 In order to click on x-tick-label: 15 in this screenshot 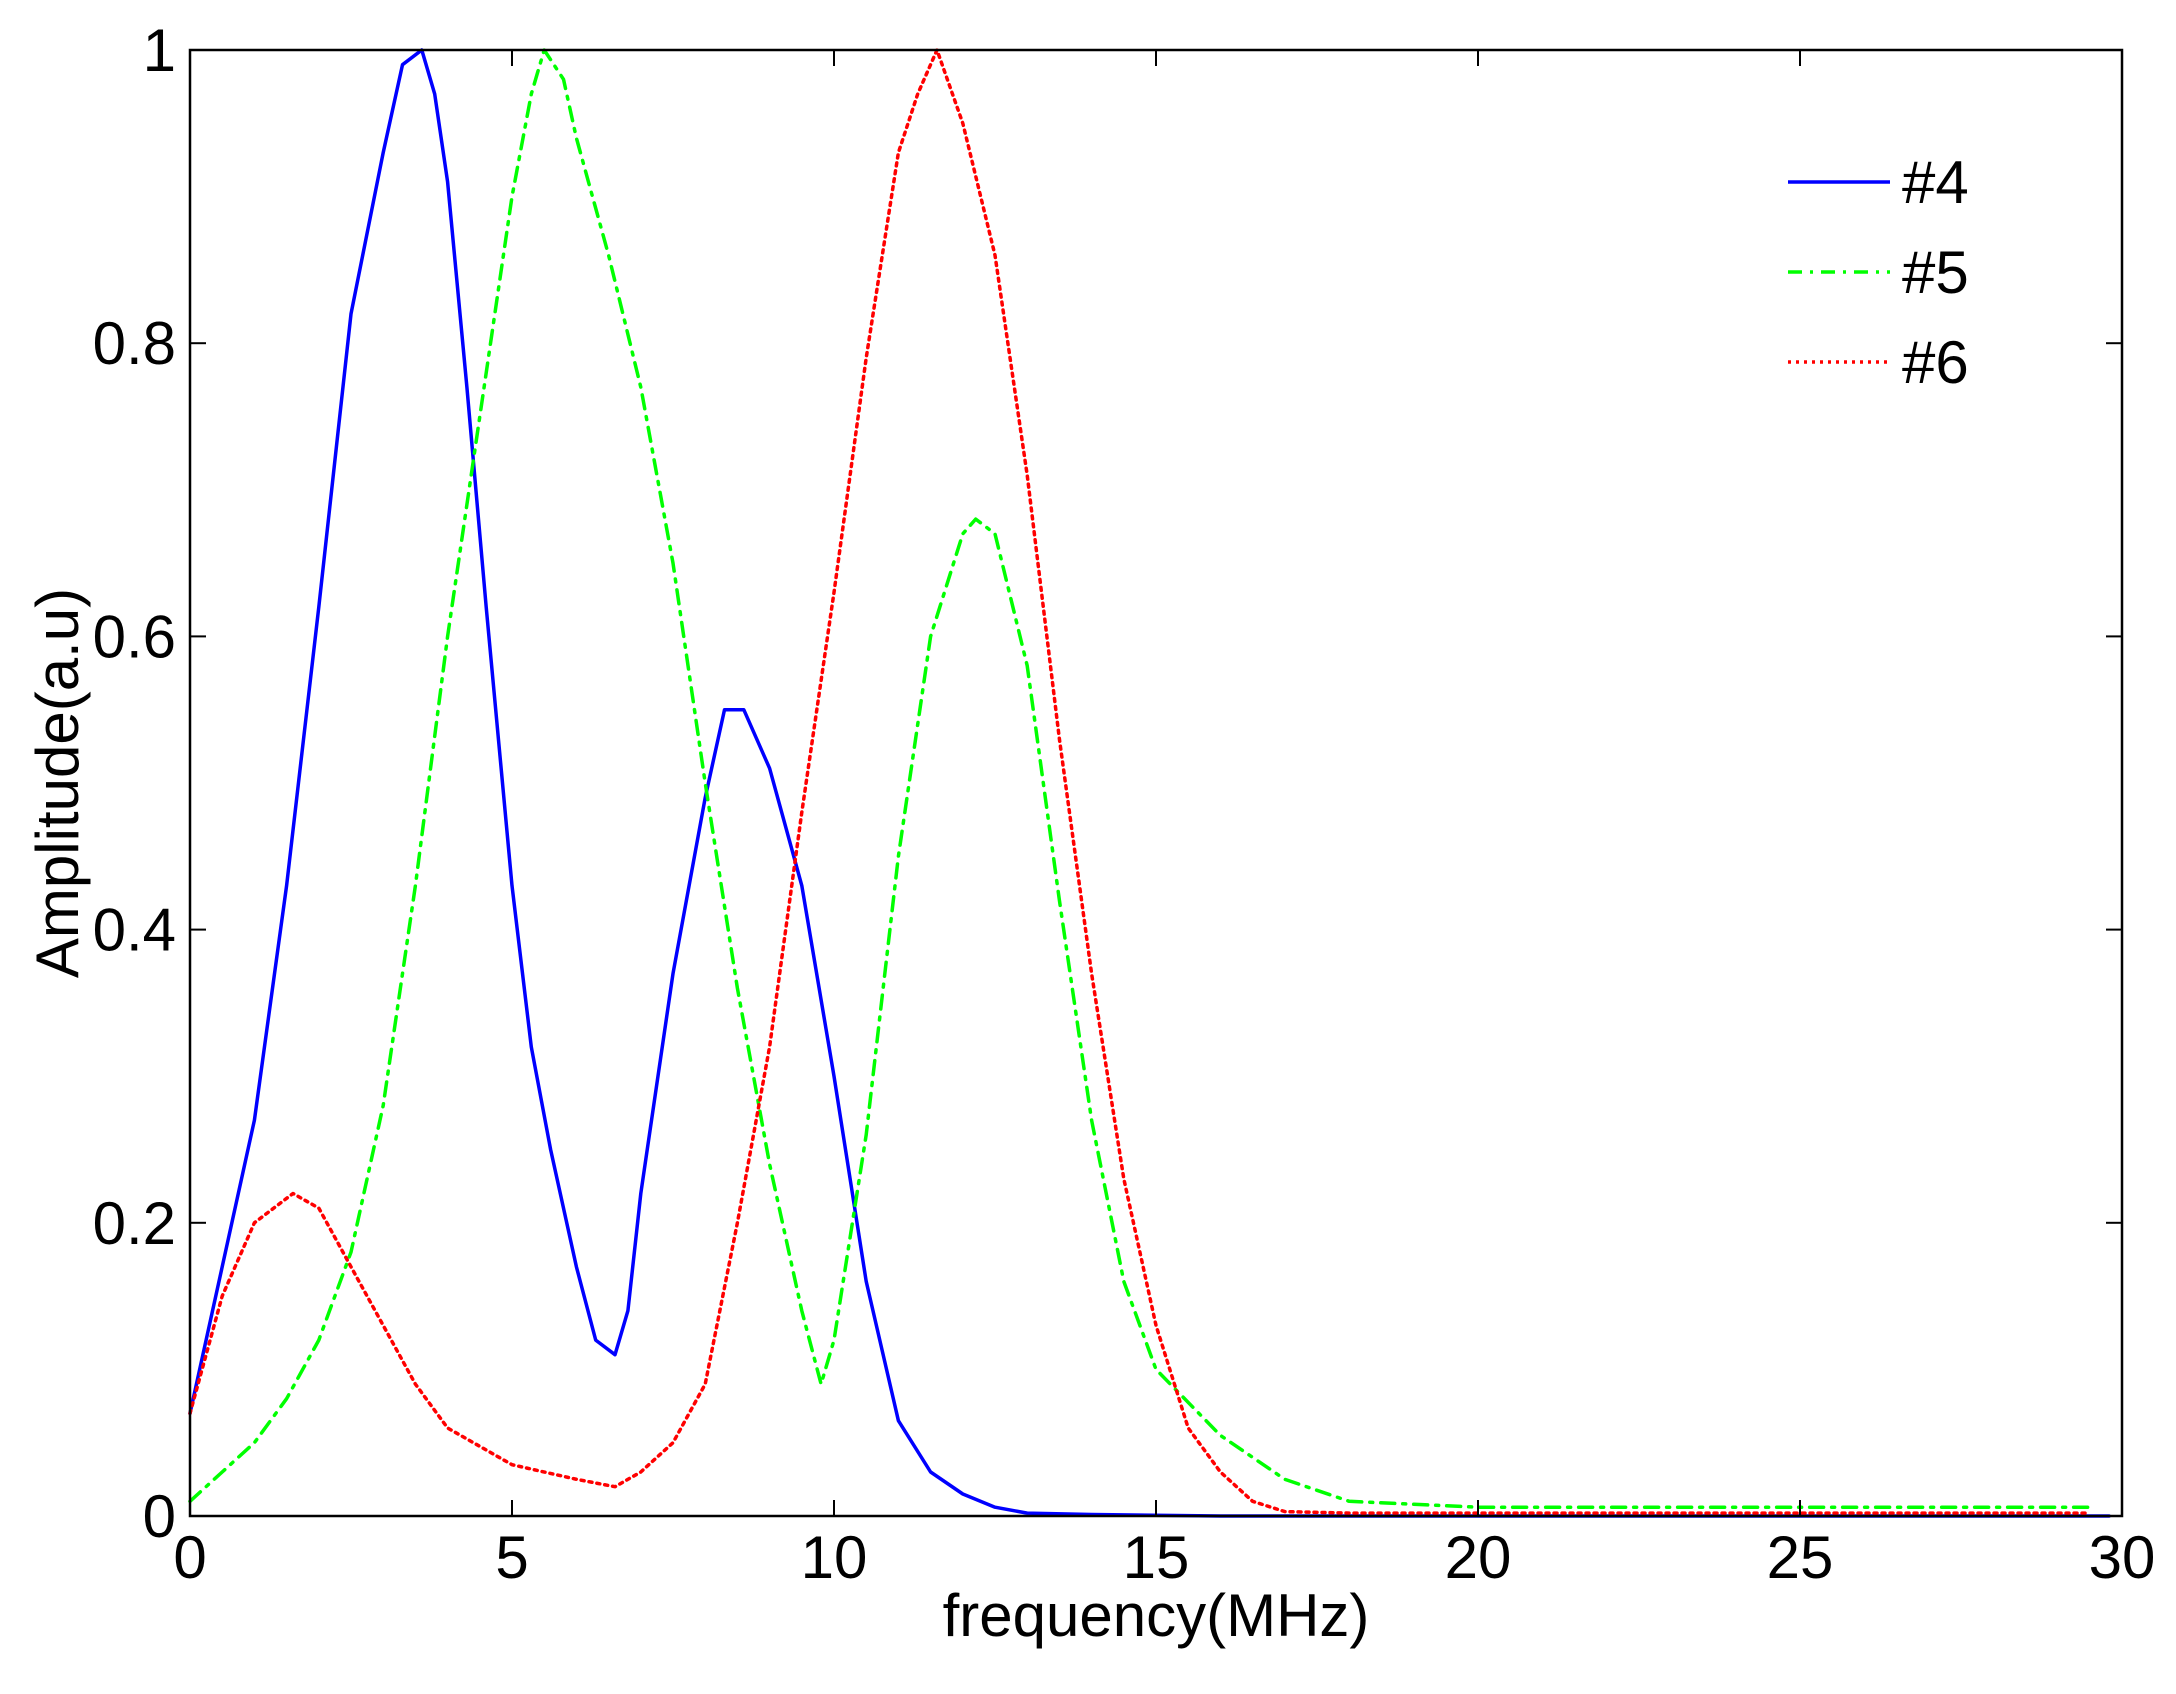, I will do `click(1156, 1557)`.